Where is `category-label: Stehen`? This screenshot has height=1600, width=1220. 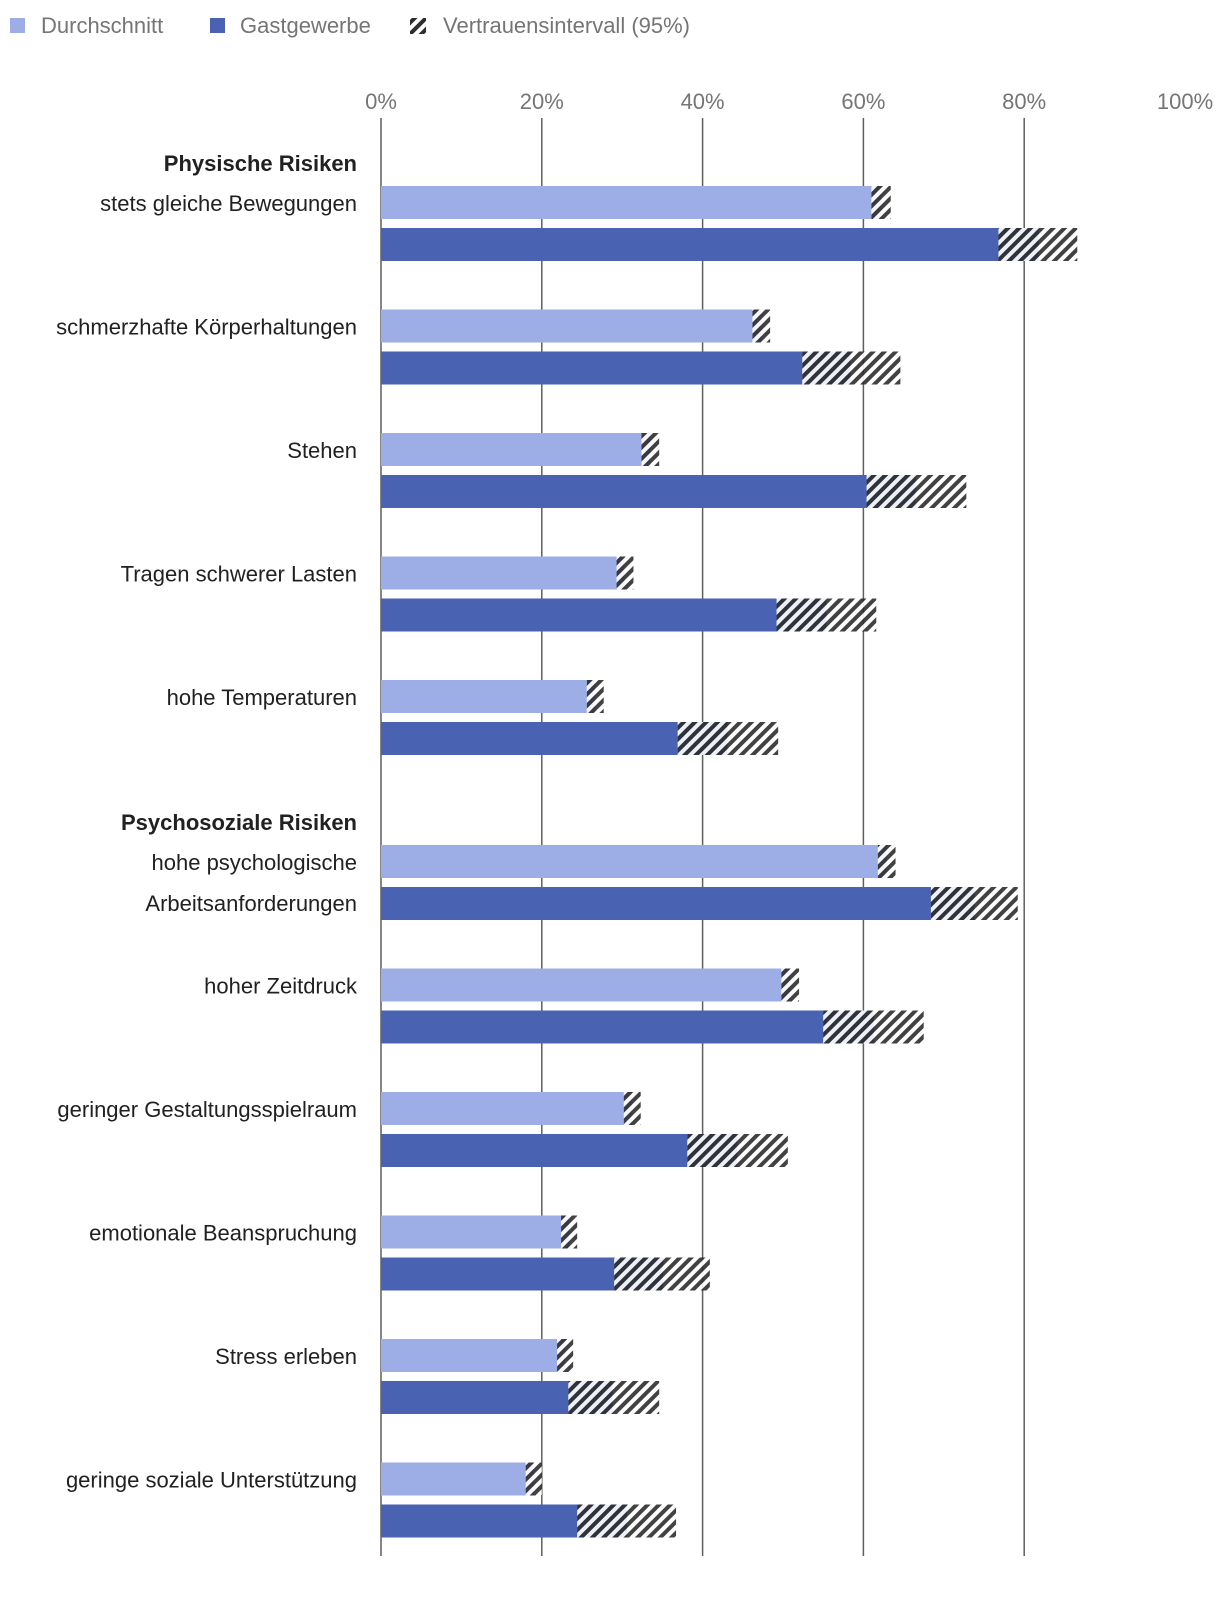
category-label: Stehen is located at coordinates (322, 450).